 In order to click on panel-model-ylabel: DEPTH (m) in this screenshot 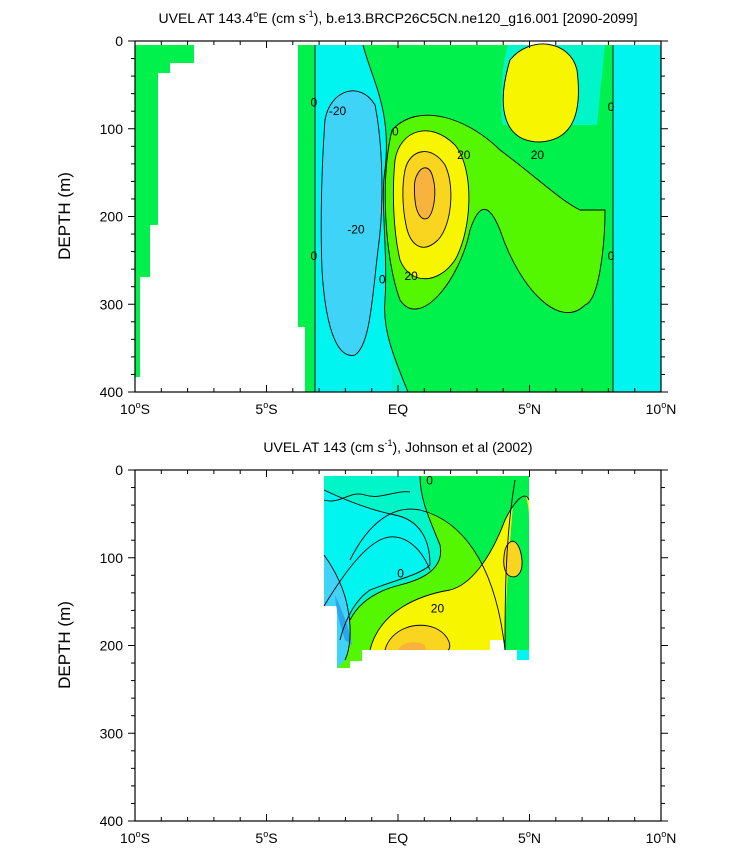, I will do `click(64, 216)`.